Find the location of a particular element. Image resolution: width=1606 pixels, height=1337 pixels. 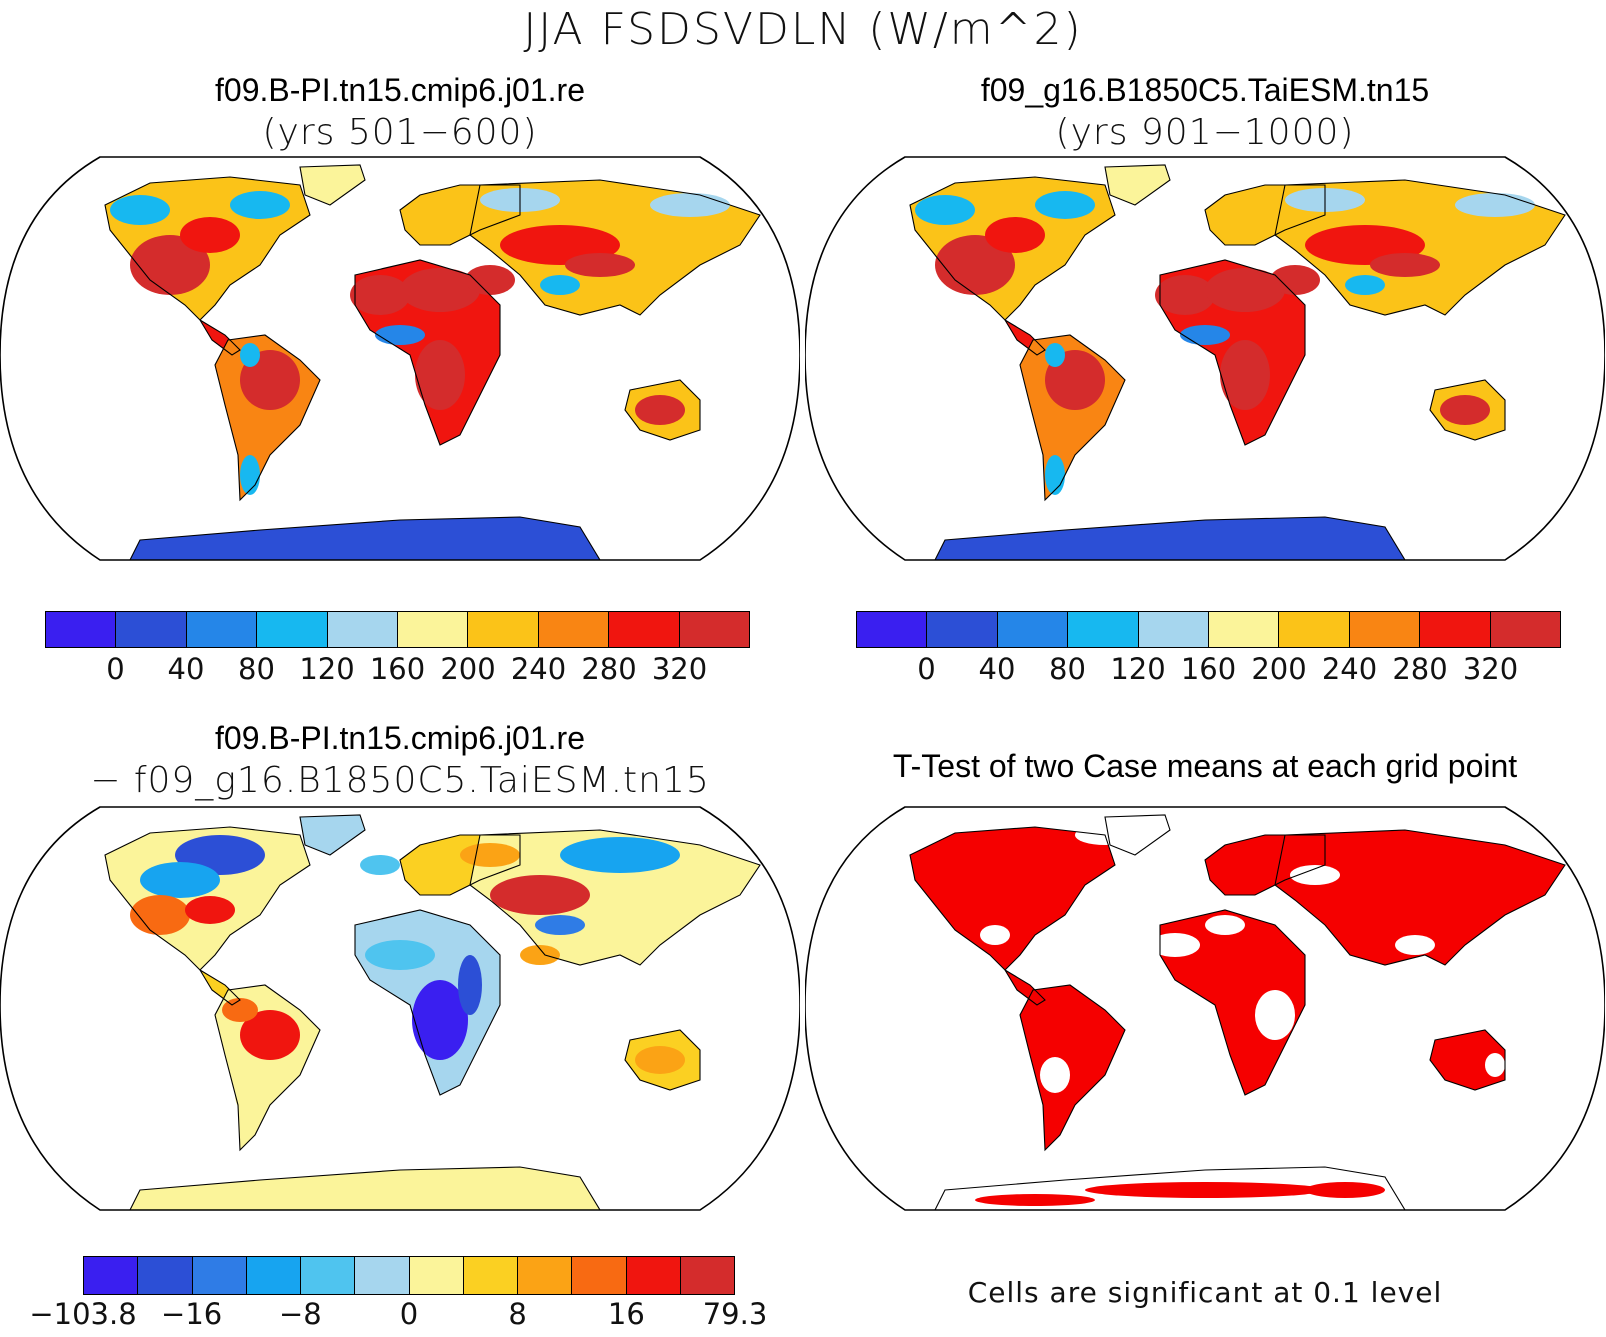

colorbar-top-left is located at coordinates (397, 629).